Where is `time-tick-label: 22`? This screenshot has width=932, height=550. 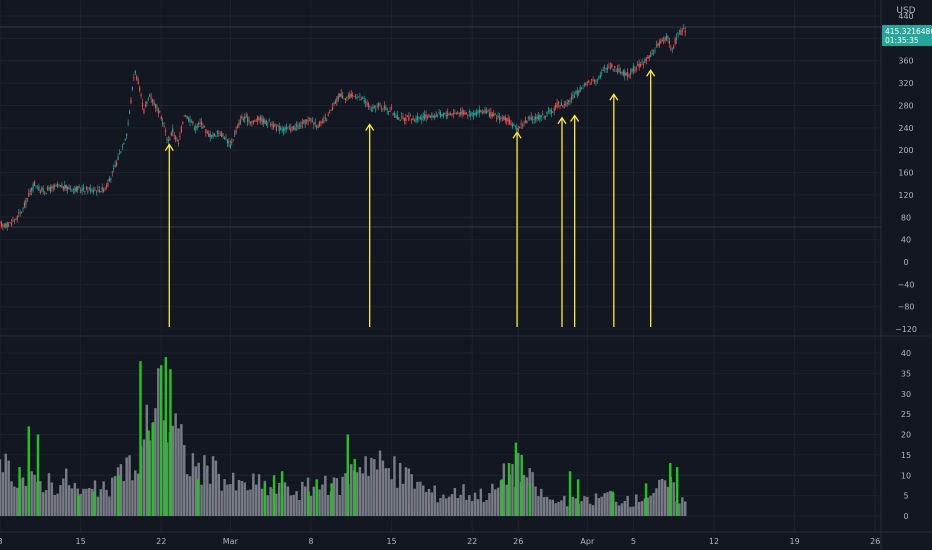
time-tick-label: 22 is located at coordinates (472, 541).